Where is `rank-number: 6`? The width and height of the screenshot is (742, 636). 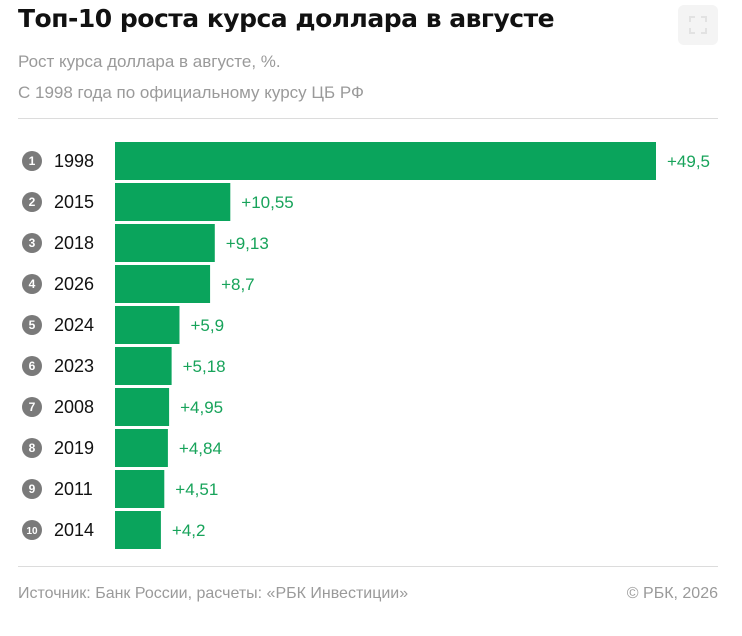
rank-number: 6 is located at coordinates (32, 366).